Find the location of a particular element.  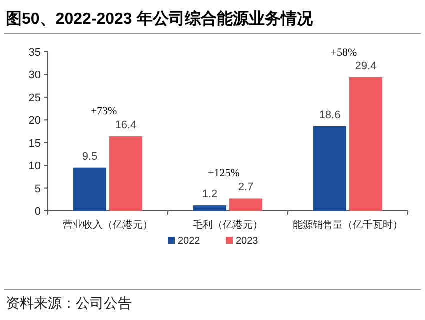

y-tick-label: 10 is located at coordinates (34, 166).